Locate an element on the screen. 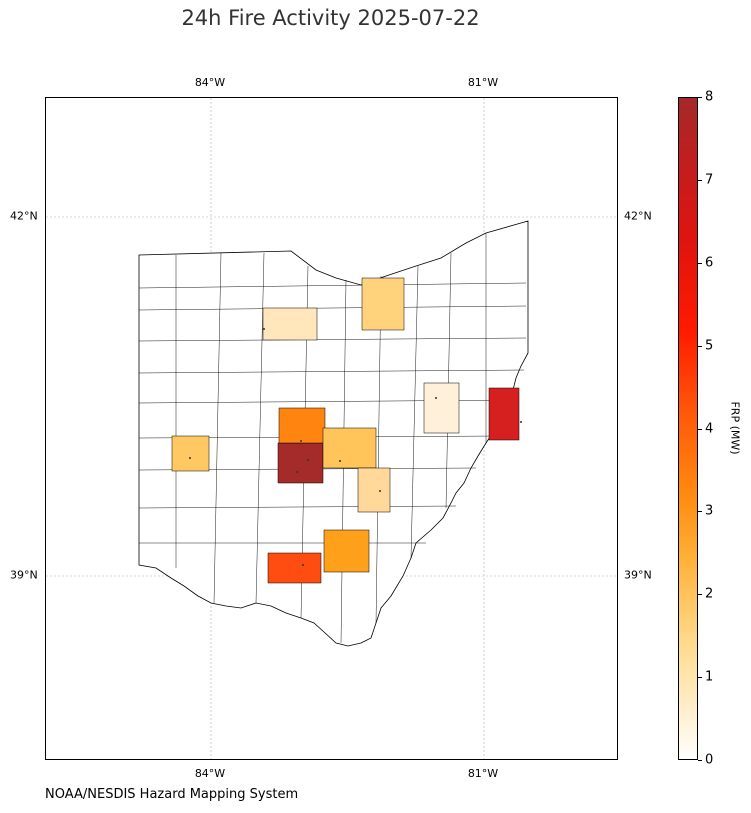 The height and width of the screenshot is (813, 751). county-j-fill is located at coordinates (290, 324).